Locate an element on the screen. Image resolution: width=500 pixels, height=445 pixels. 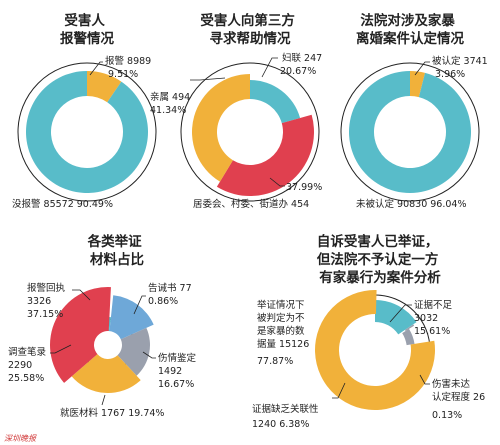
chart5-title-line: 有家暴行为案件分析 is located at coordinates (380, 277).